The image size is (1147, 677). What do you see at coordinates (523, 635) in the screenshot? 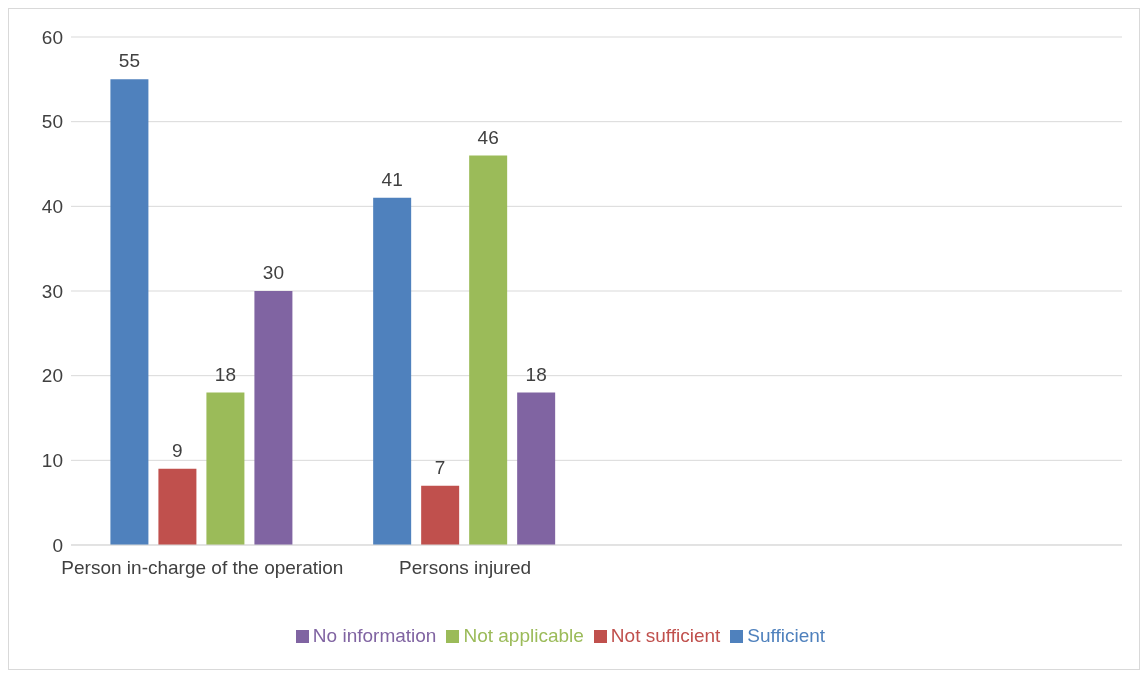
I see `legend-label: Not applicable` at bounding box center [523, 635].